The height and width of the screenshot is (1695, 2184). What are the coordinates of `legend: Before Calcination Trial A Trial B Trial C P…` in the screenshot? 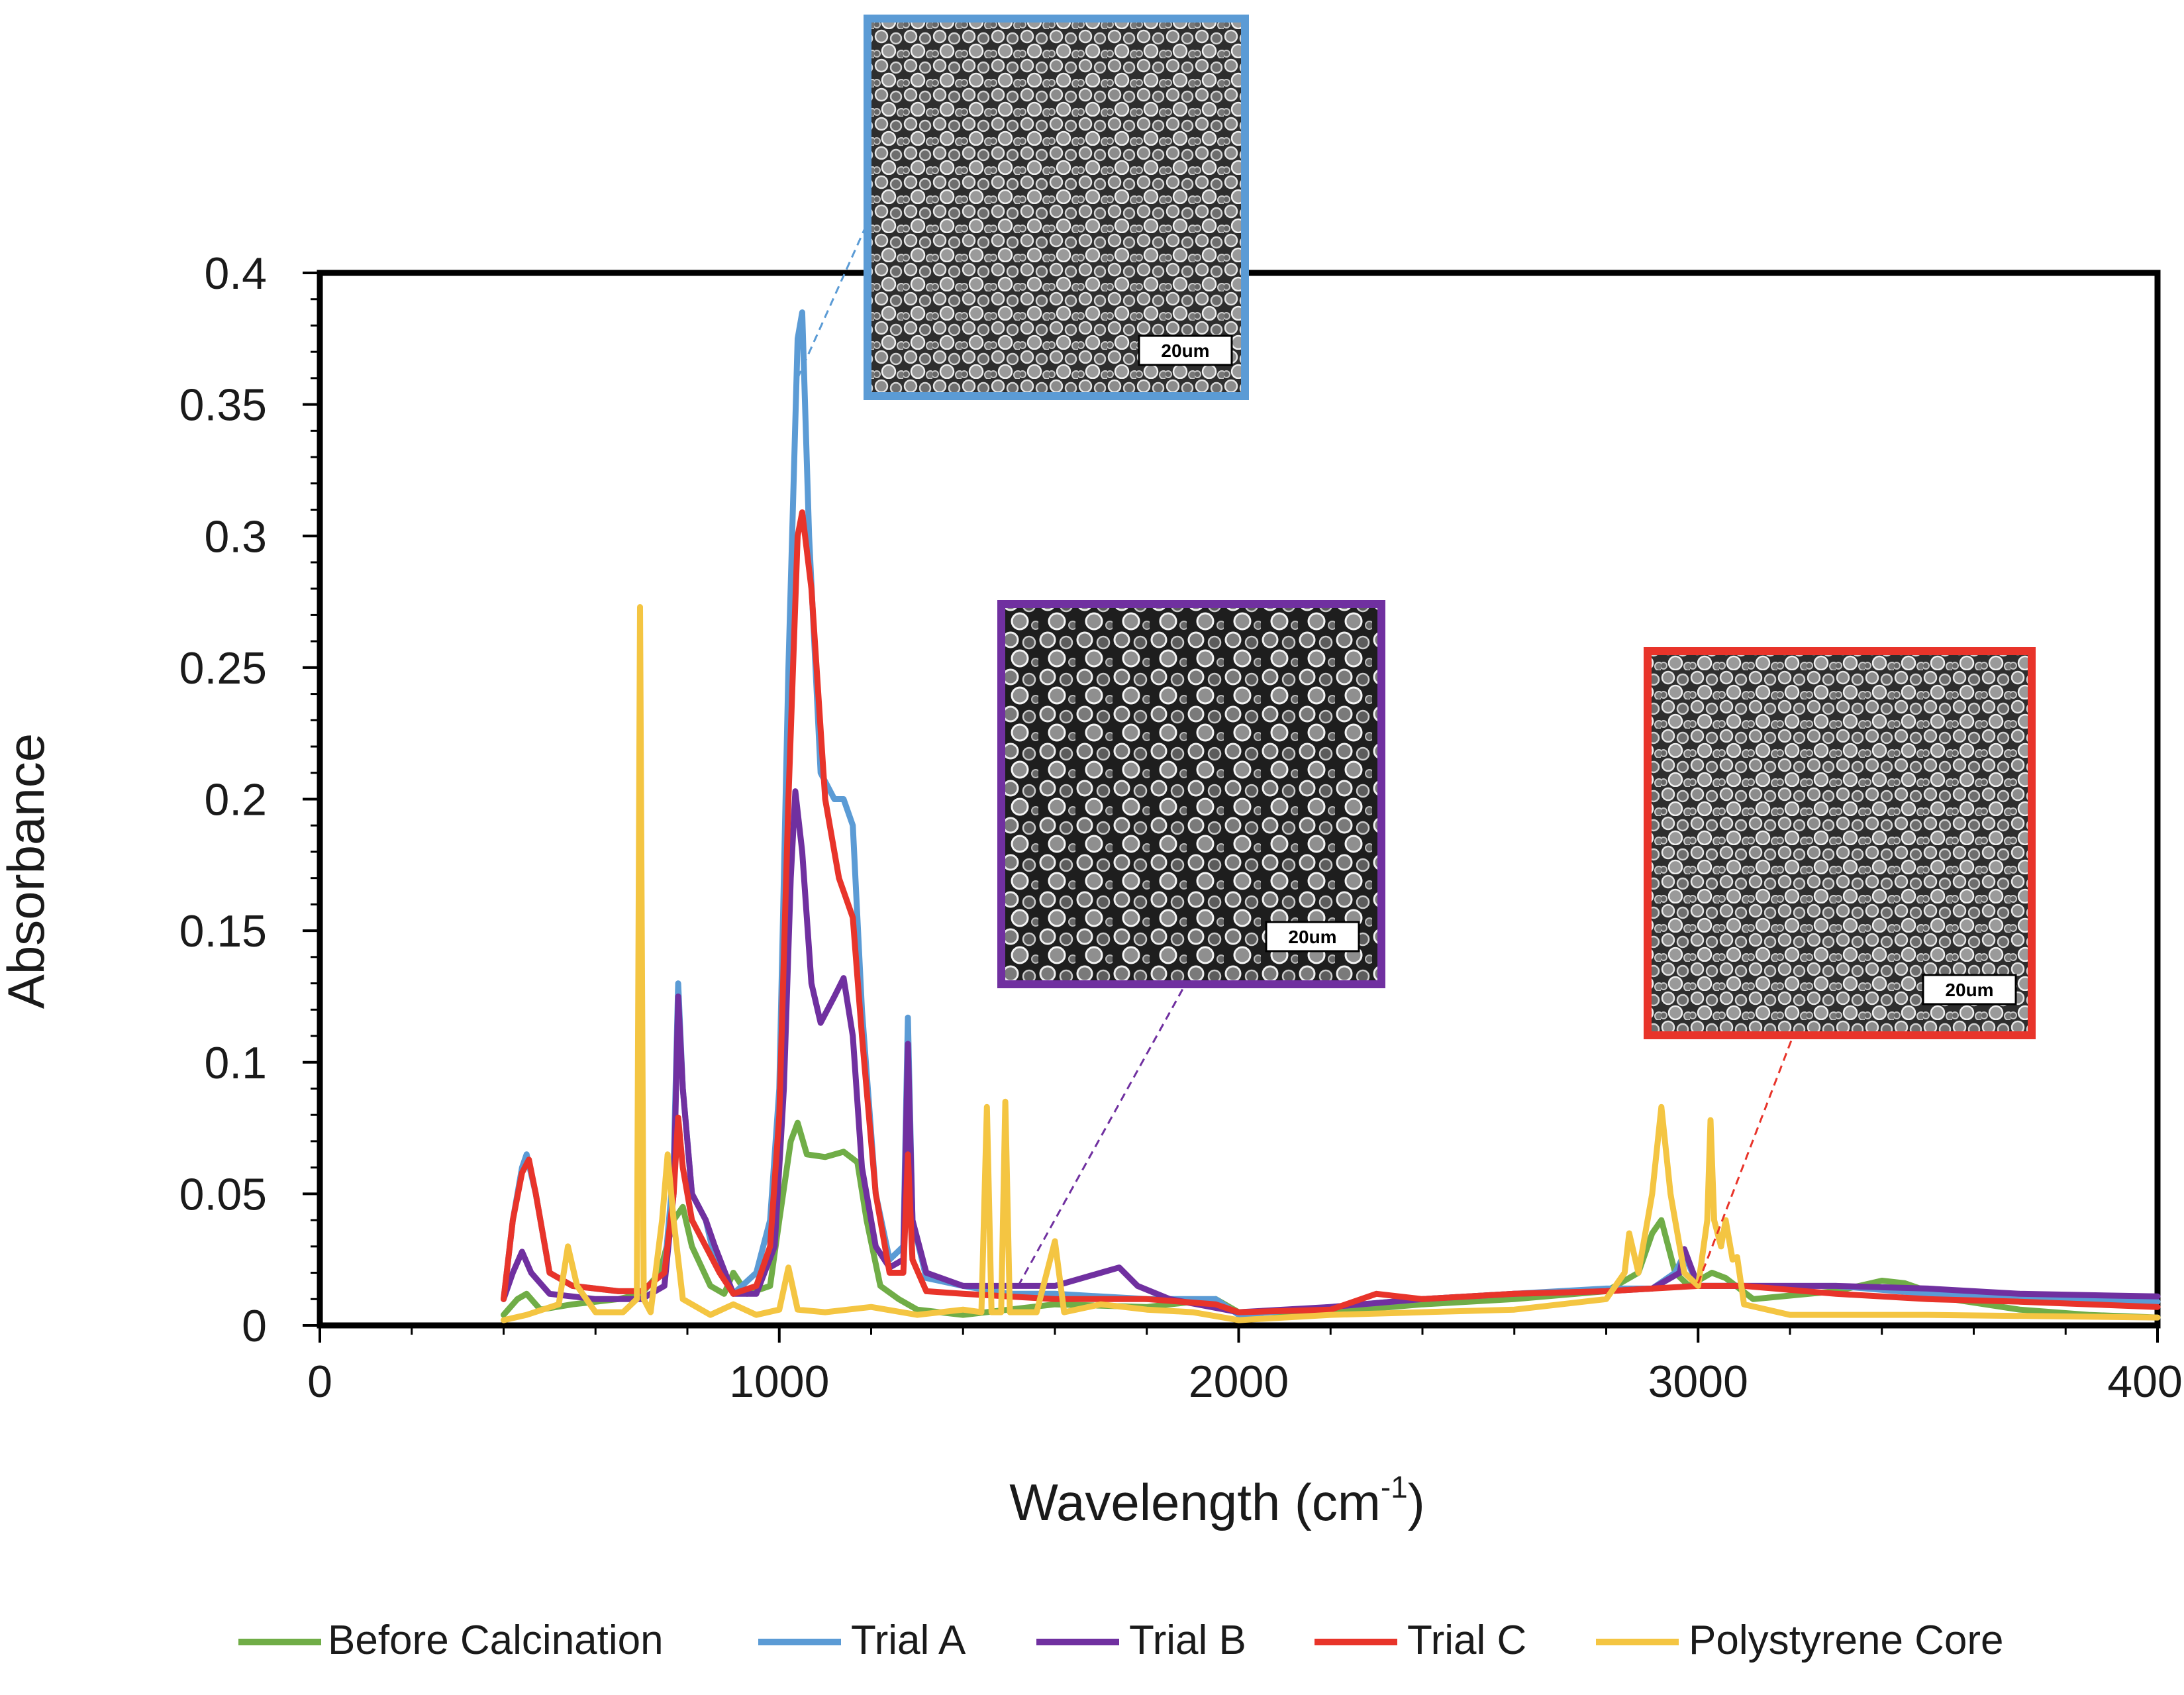 It's located at (1121, 1640).